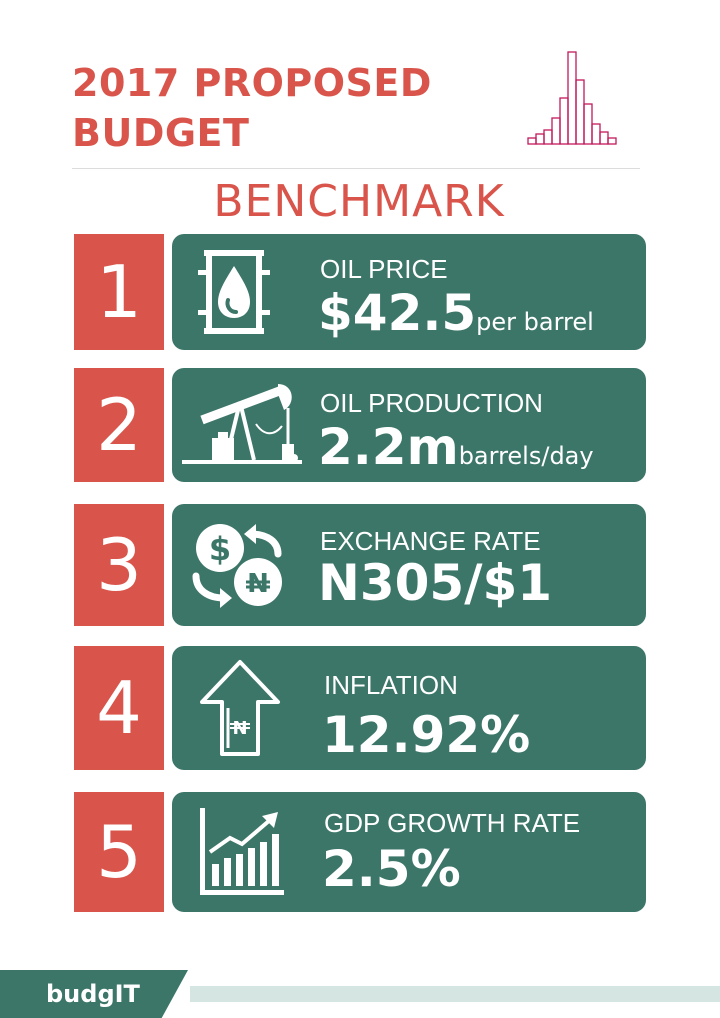  What do you see at coordinates (252, 83) in the screenshot?
I see `title-line-1: 2017 PROPOSED` at bounding box center [252, 83].